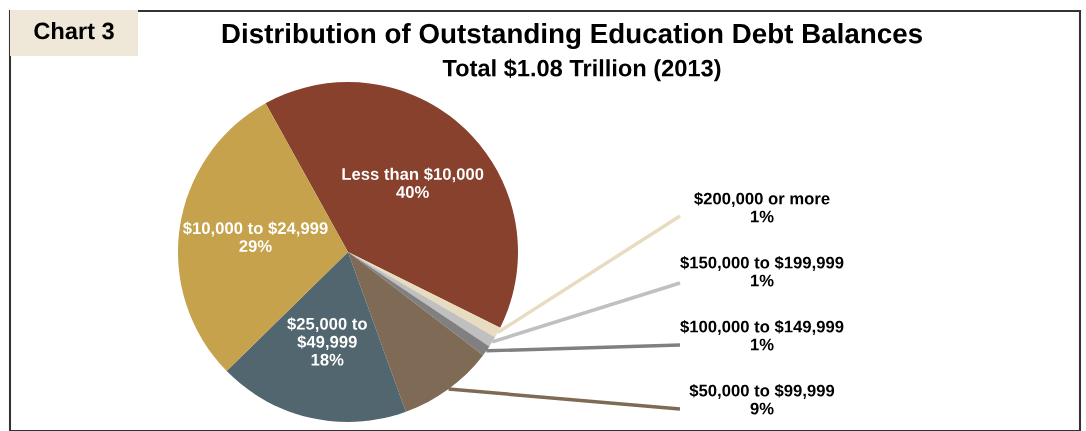 This screenshot has height=431, width=1086. Describe the element at coordinates (327, 359) in the screenshot. I see `data-label: 18%` at that location.